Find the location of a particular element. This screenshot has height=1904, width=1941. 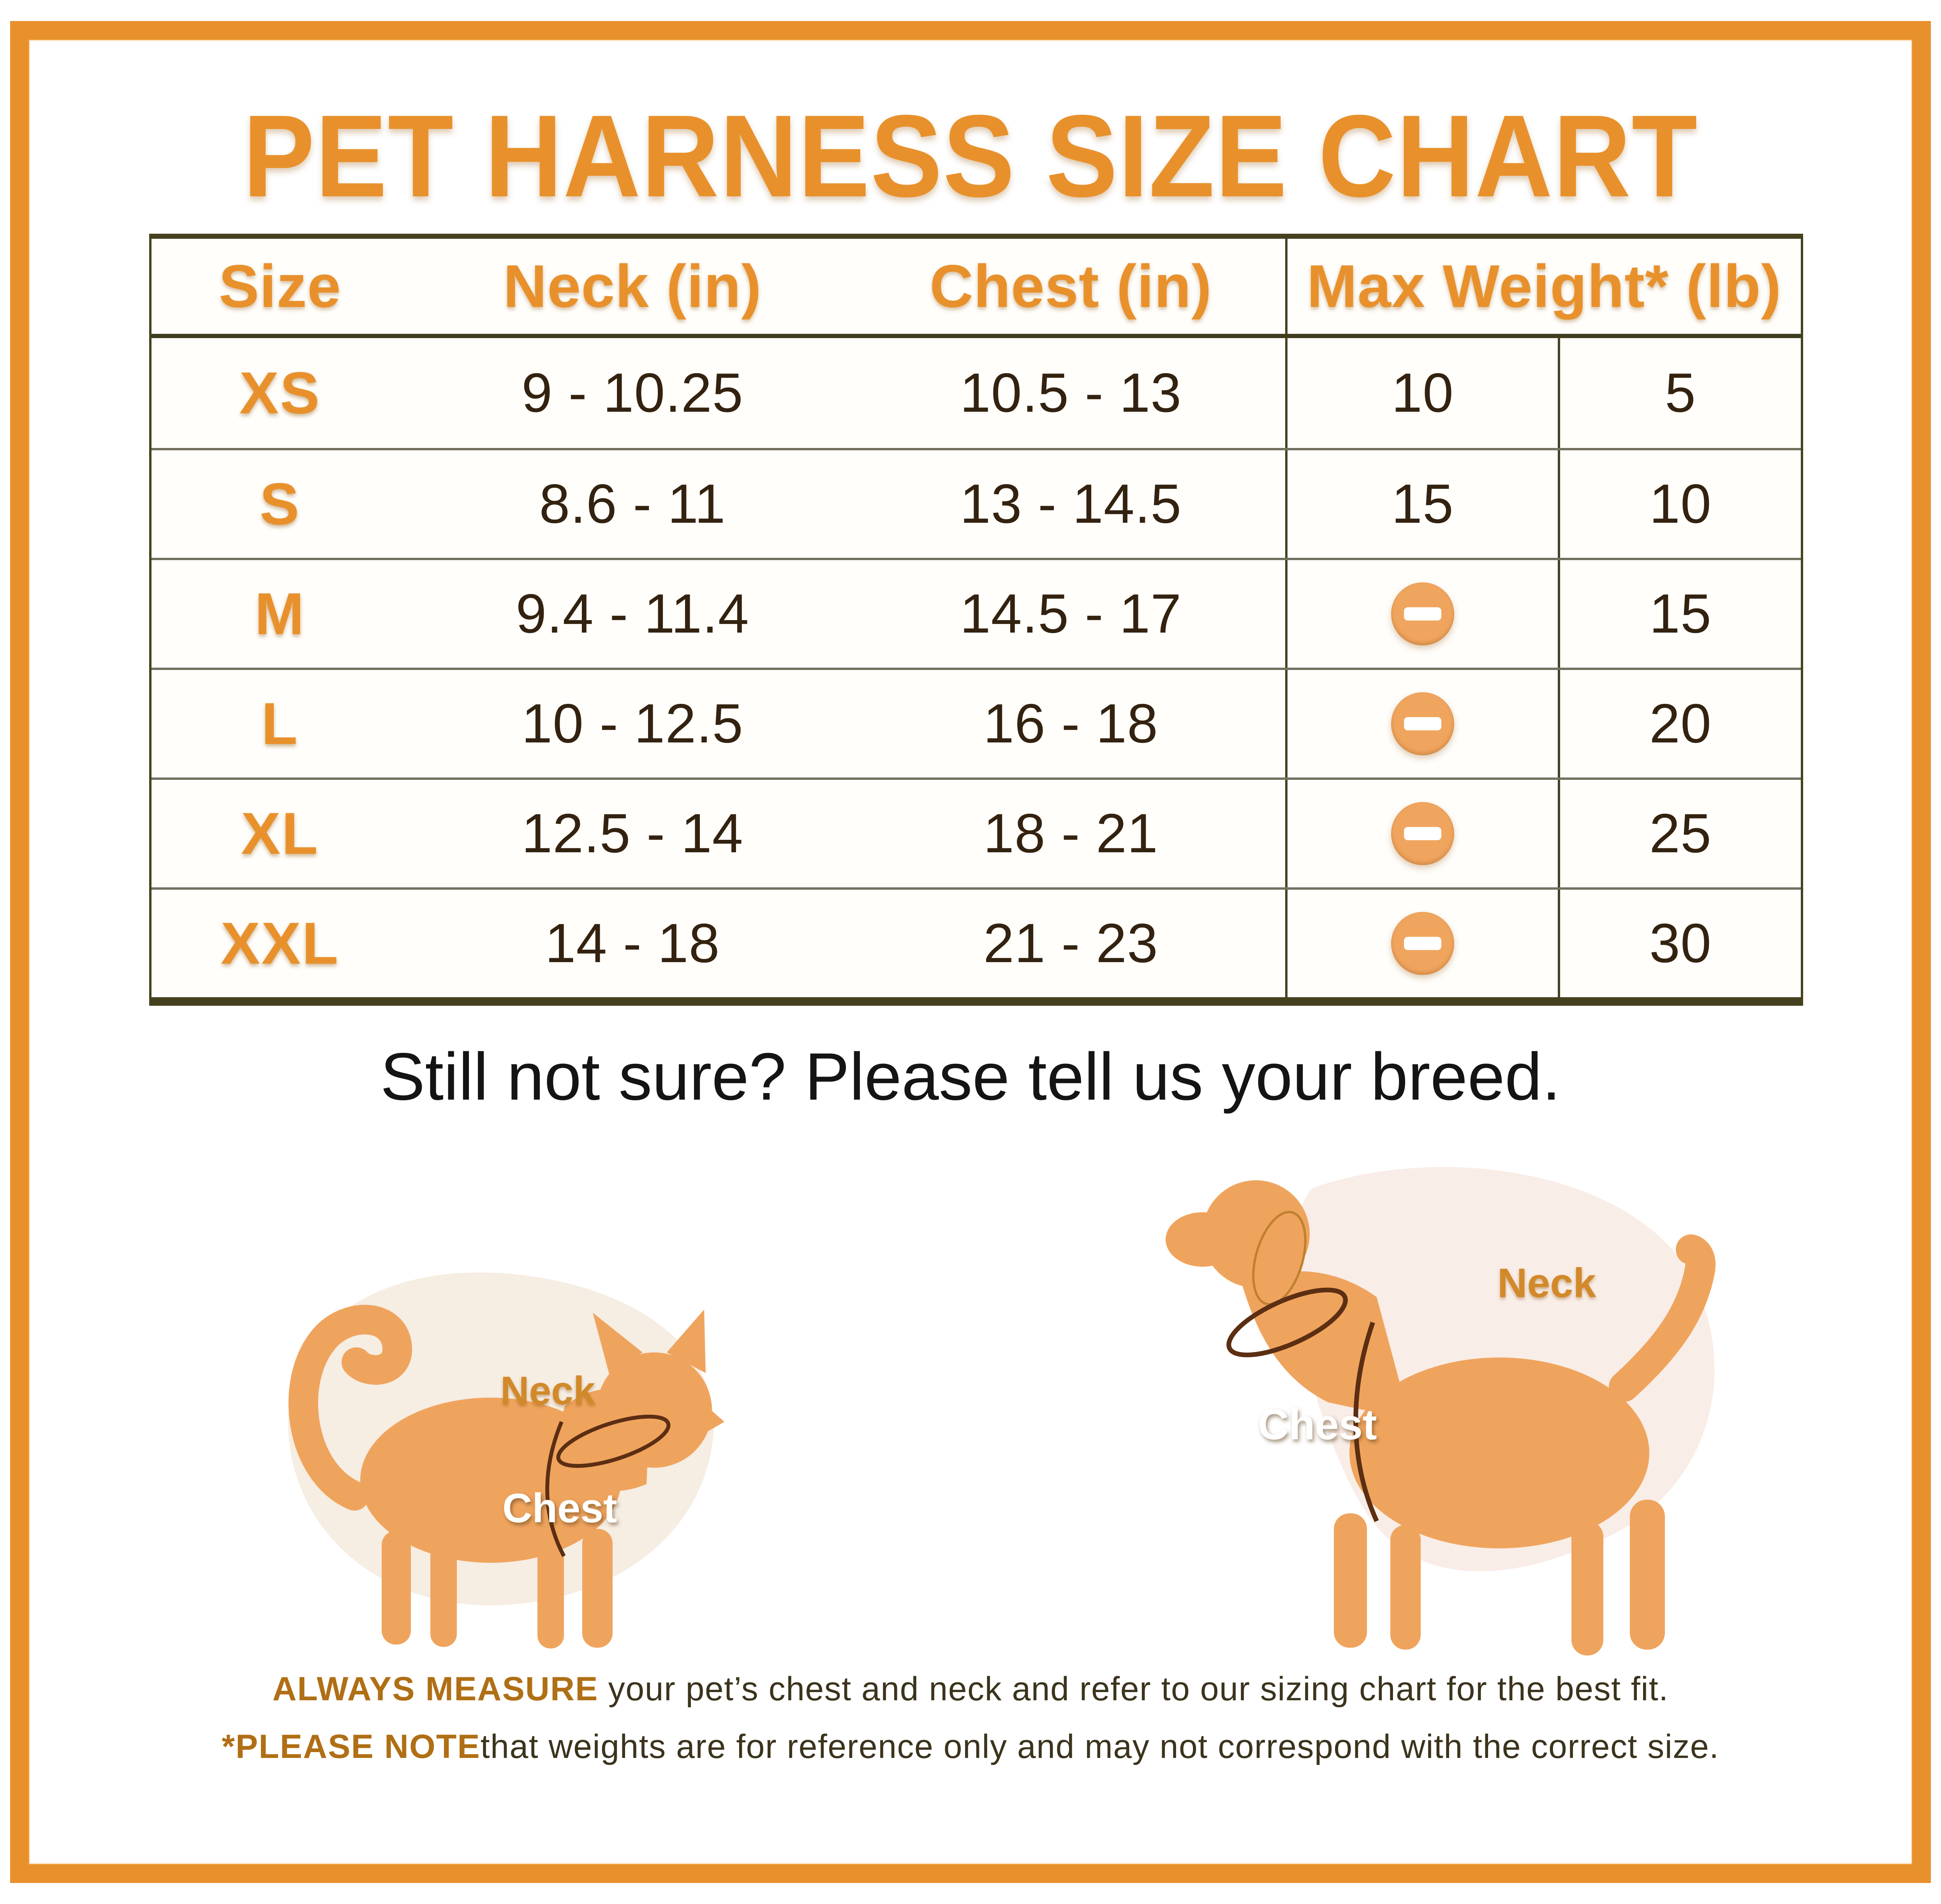

column-header-size: Size is located at coordinates (280, 286).